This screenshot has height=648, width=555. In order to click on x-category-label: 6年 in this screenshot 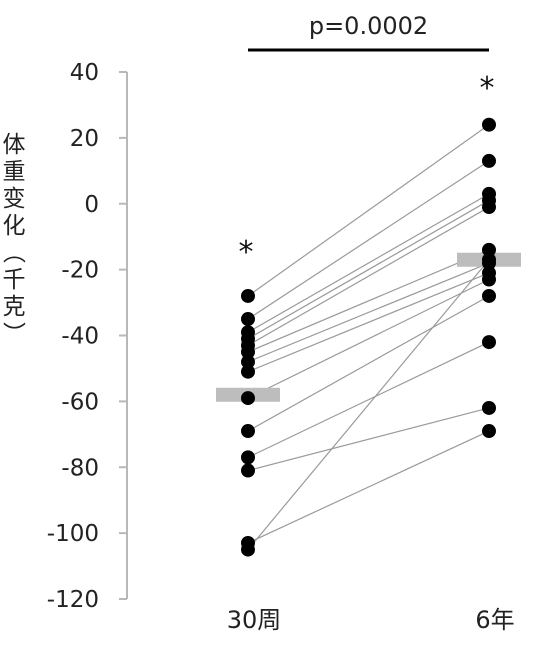, I will do `click(494, 620)`.